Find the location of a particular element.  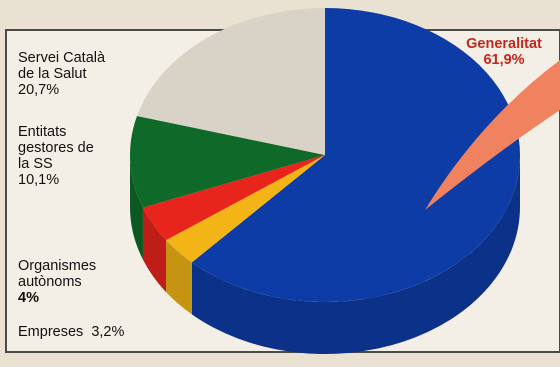

label-generalitat: Generalitat 61,9% is located at coordinates (504, 52).